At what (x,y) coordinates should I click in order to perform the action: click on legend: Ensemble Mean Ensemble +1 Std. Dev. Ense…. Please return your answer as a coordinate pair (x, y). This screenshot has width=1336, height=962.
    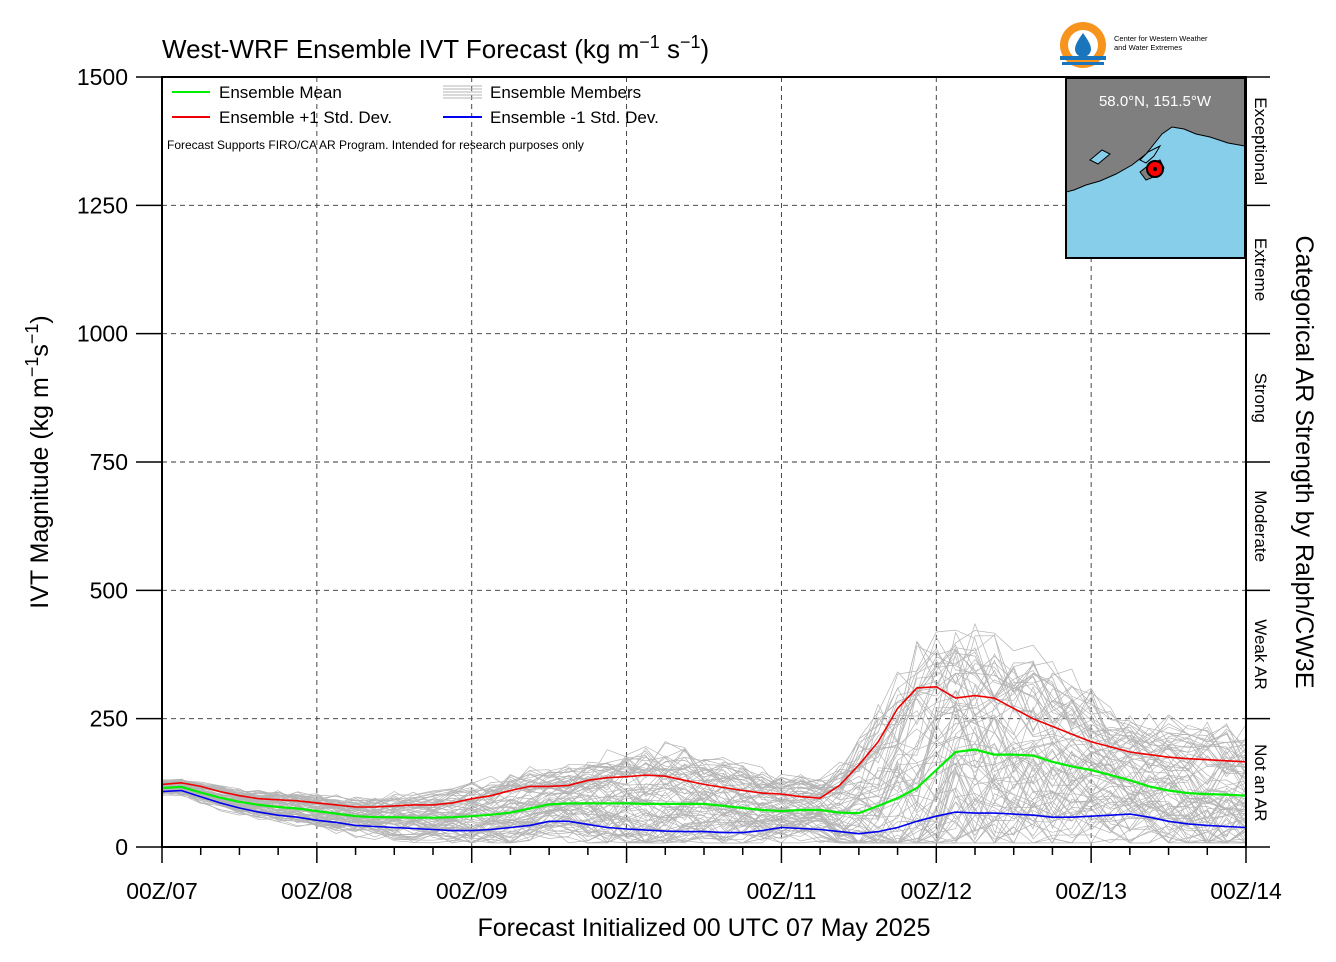
    Looking at the image, I should click on (413, 117).